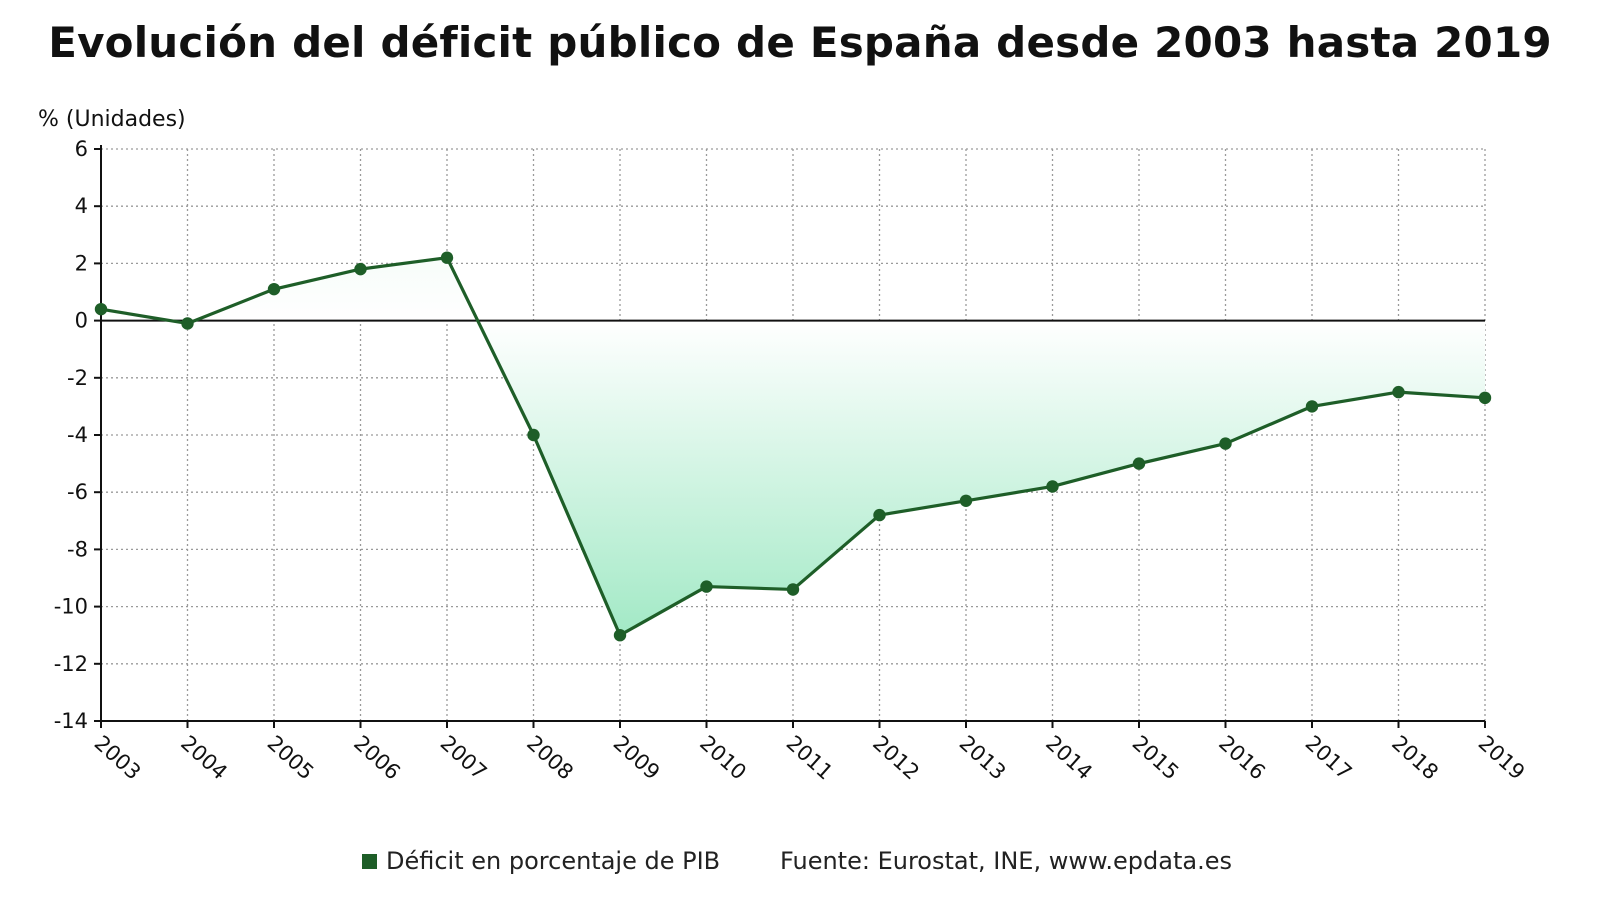 Image resolution: width=1600 pixels, height=900 pixels. Describe the element at coordinates (1069, 758) in the screenshot. I see `x-tick-label-2014: 2014` at that location.